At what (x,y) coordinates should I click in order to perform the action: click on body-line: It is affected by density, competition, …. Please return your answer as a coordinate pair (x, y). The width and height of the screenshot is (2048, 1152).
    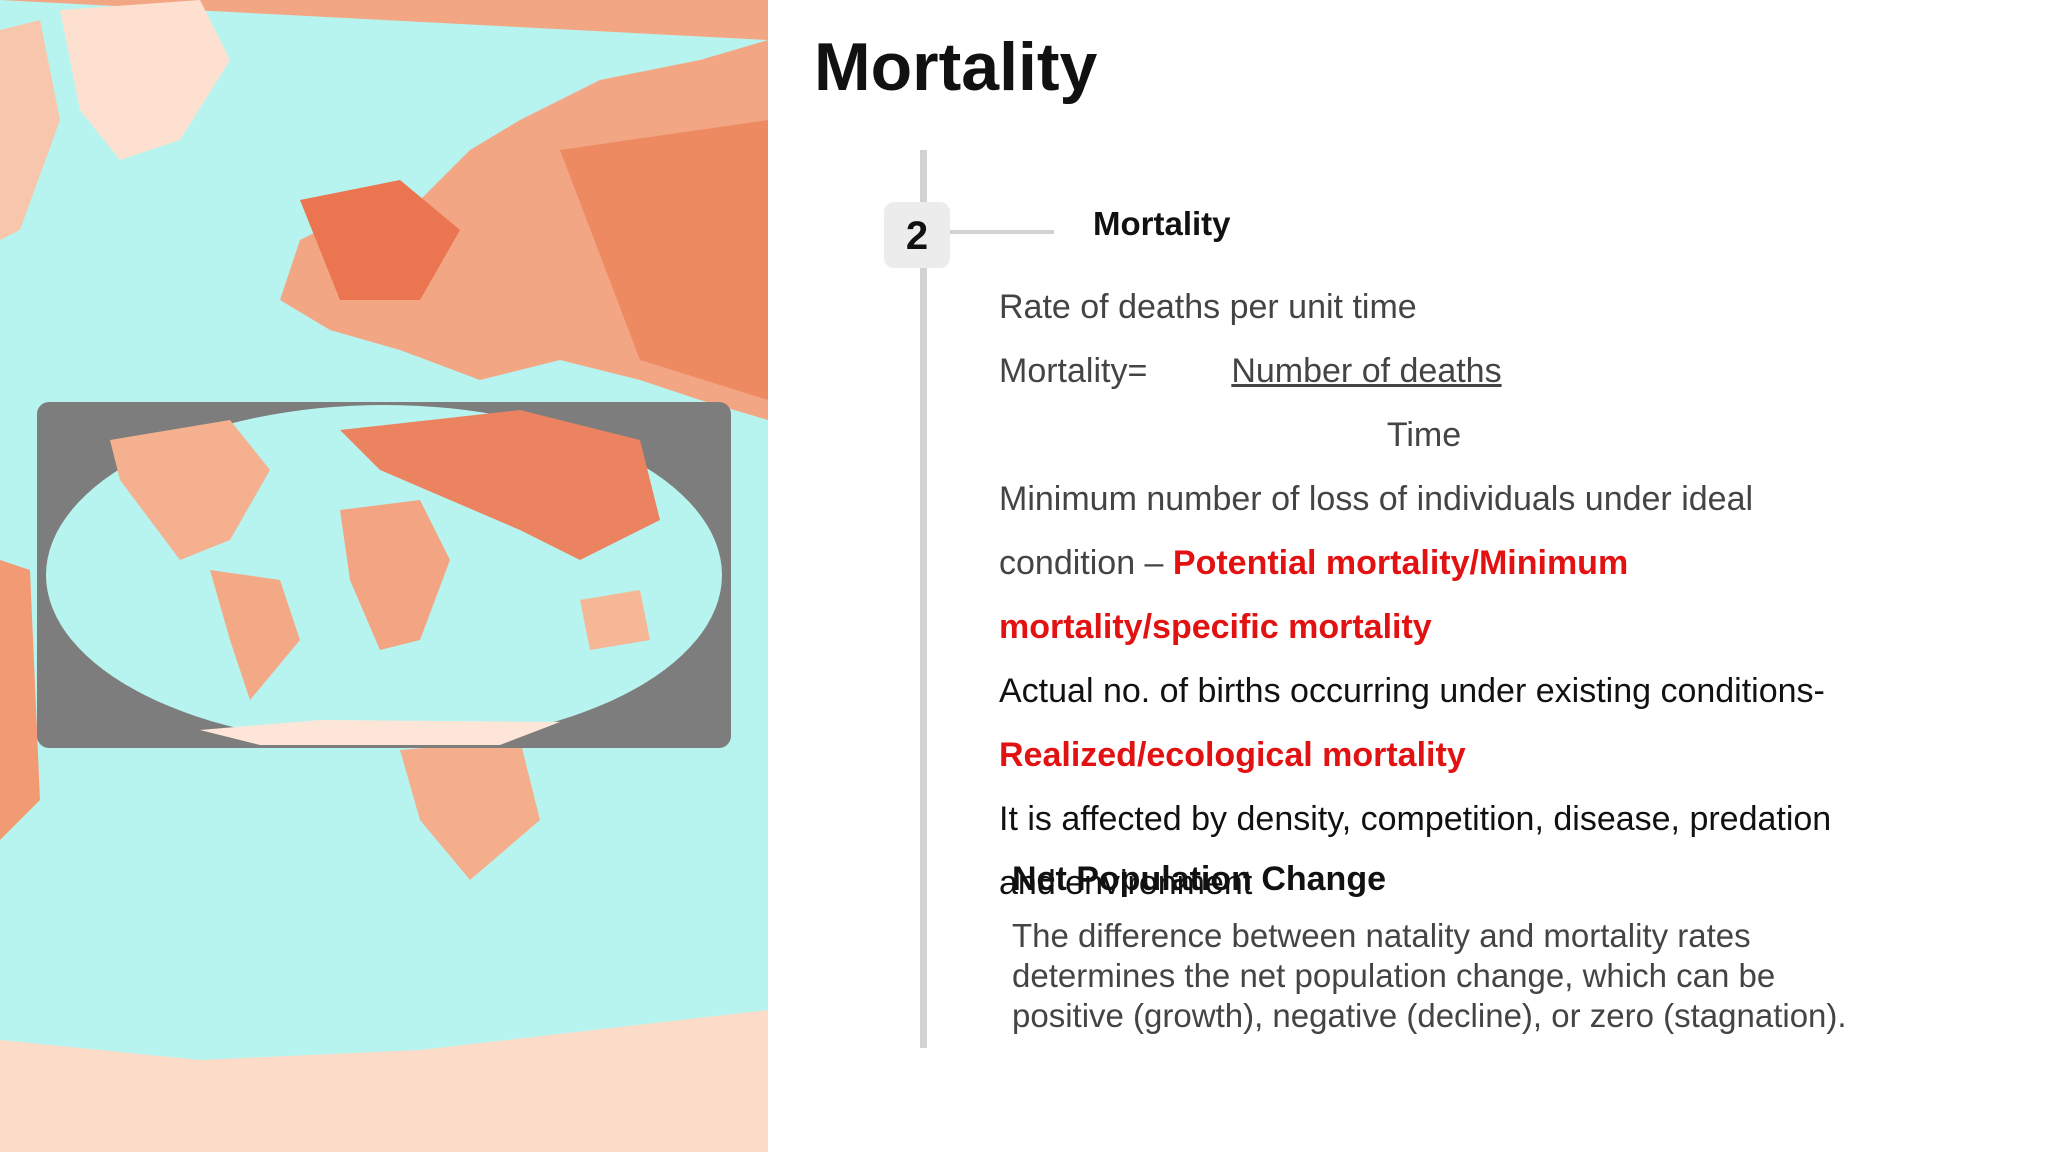
    Looking at the image, I should click on (1489, 827).